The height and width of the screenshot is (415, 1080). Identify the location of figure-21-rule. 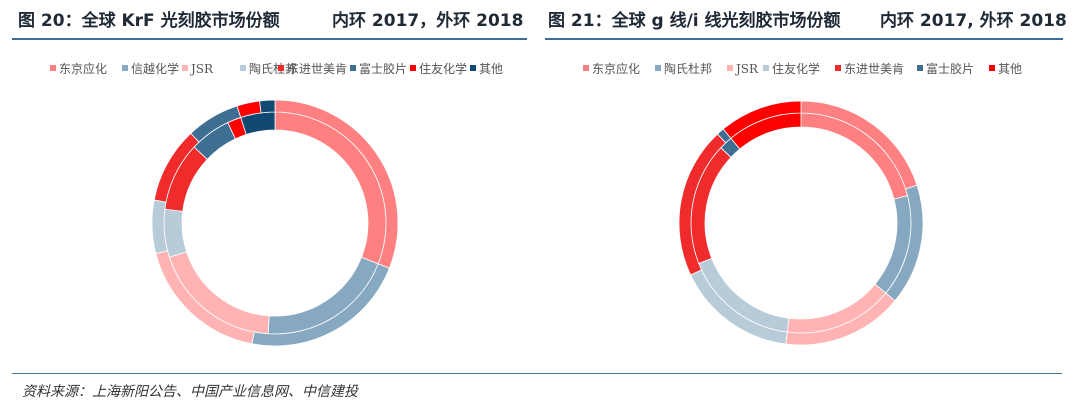
(804, 39).